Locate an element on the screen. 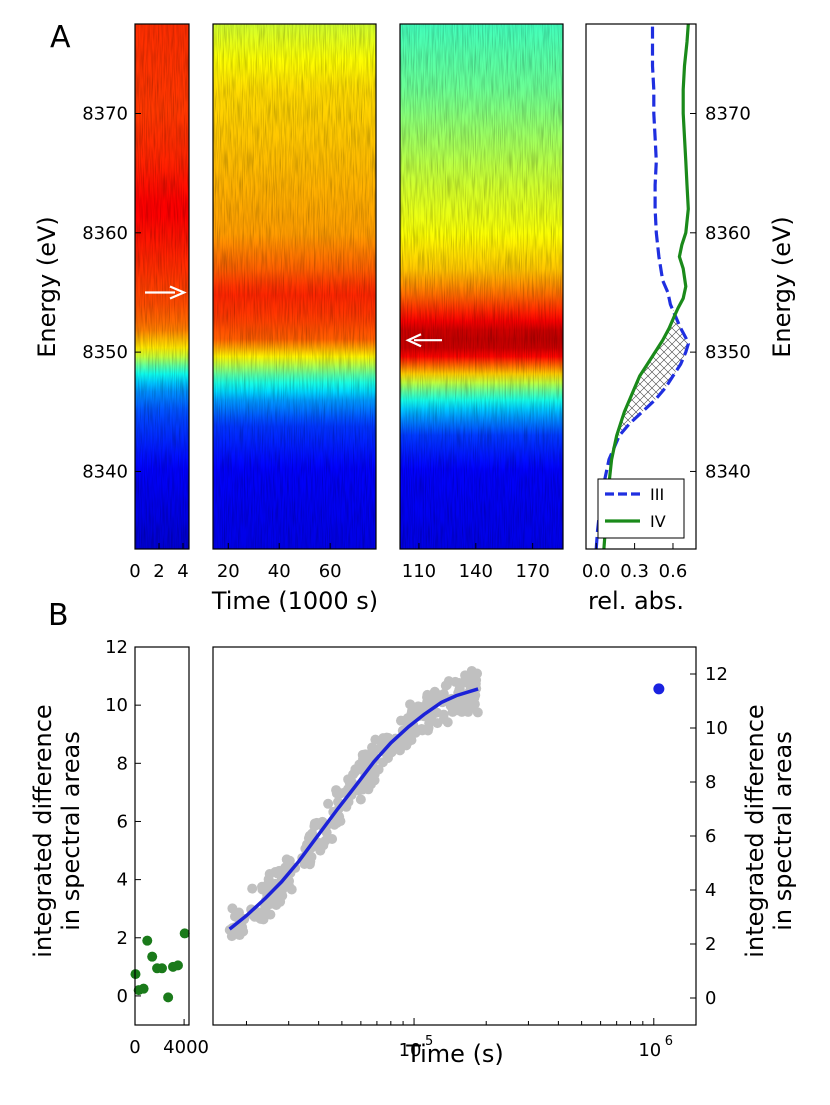 The image size is (830, 1105). log-y-tick-label: 0 is located at coordinates (710, 998).